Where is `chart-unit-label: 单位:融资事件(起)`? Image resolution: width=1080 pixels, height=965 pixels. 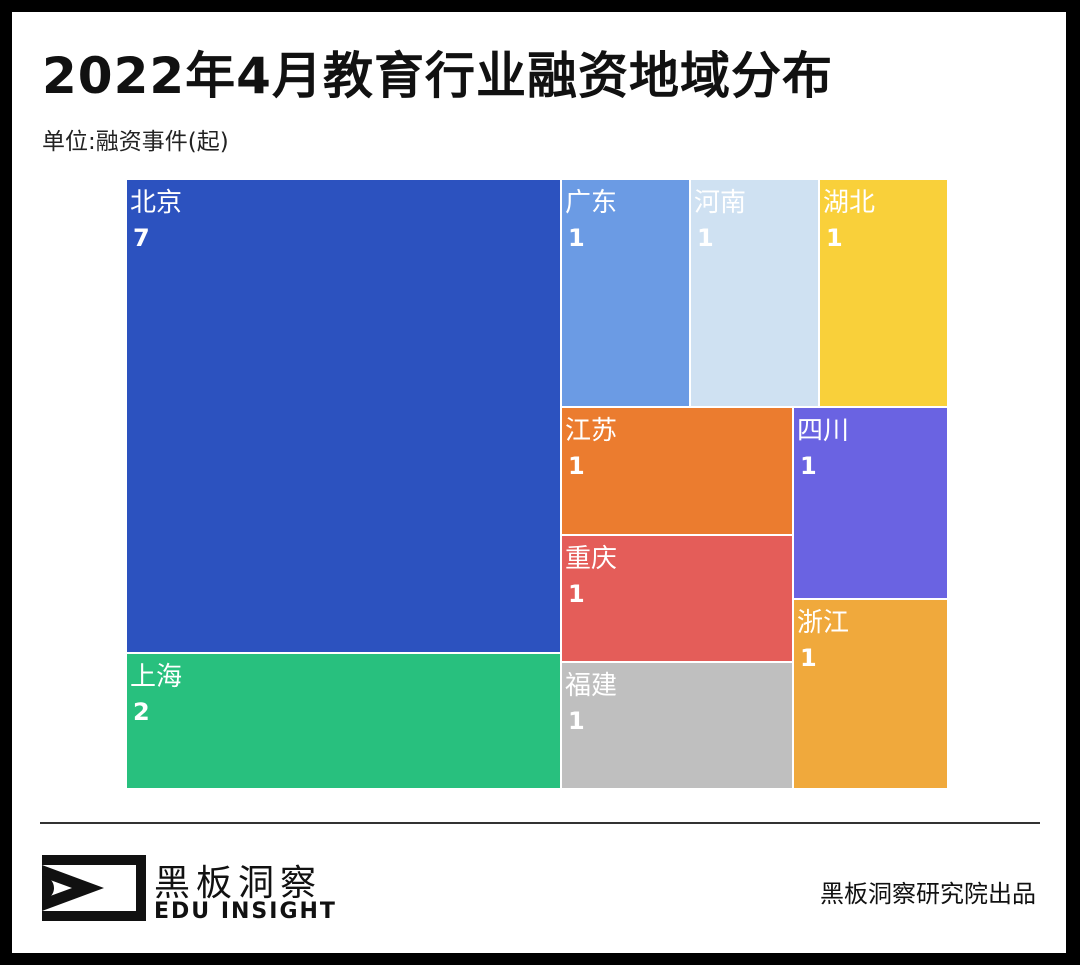
chart-unit-label: 单位:融资事件(起) is located at coordinates (135, 142).